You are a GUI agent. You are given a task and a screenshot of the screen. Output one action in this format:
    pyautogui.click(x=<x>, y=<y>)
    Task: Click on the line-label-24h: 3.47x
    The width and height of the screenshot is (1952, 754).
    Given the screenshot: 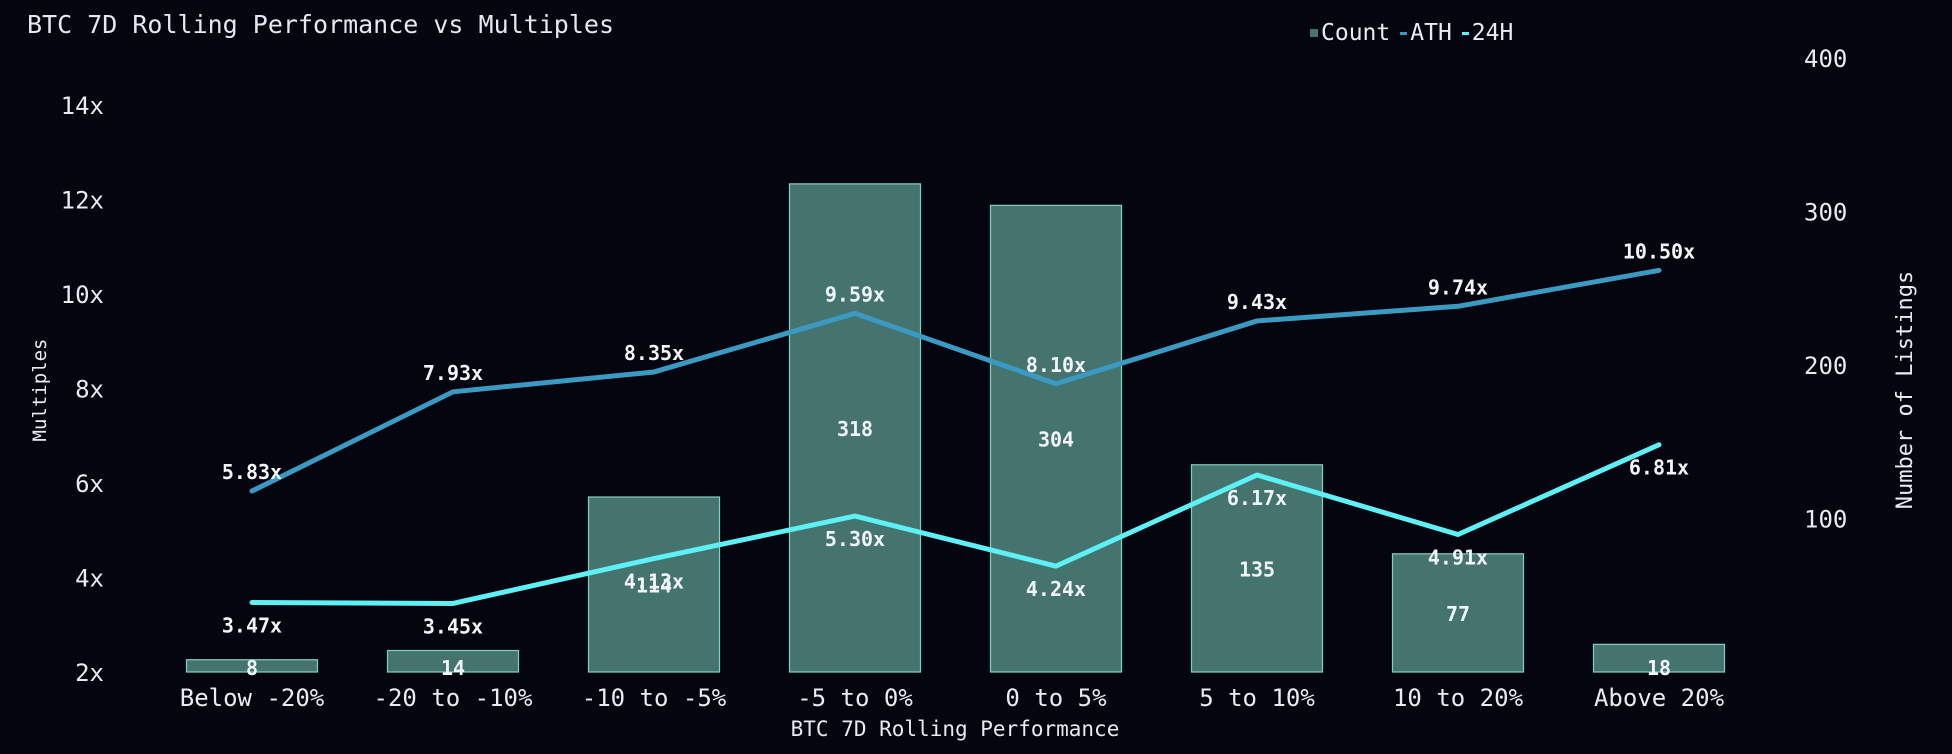 What is the action you would take?
    pyautogui.click(x=252, y=626)
    